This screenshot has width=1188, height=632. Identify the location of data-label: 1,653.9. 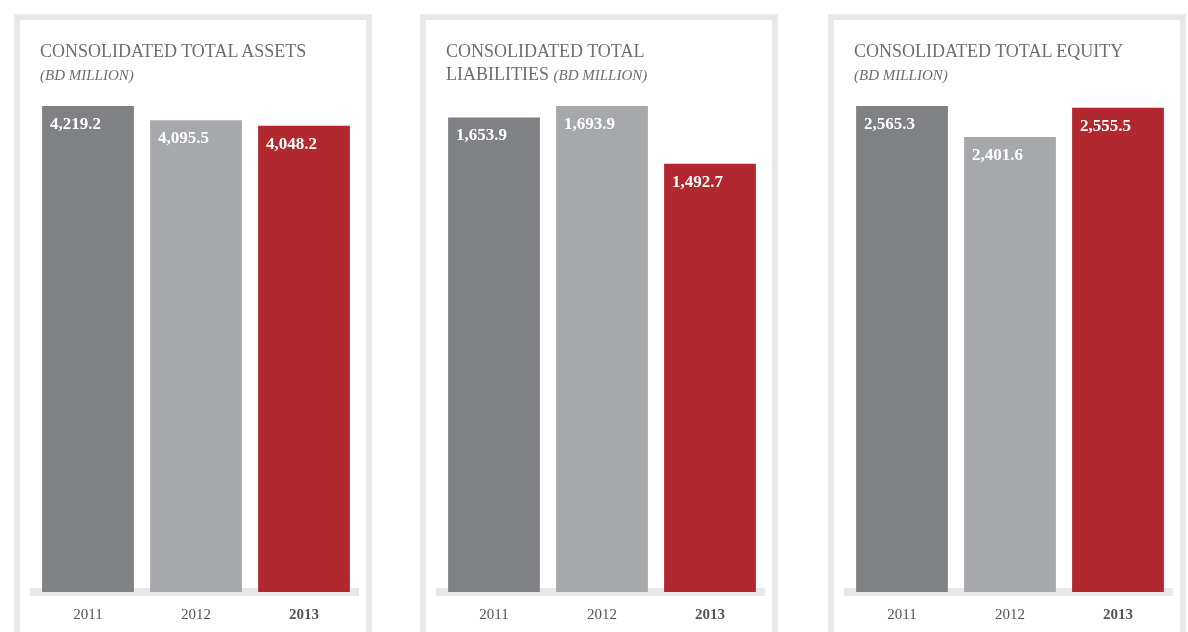
(482, 135).